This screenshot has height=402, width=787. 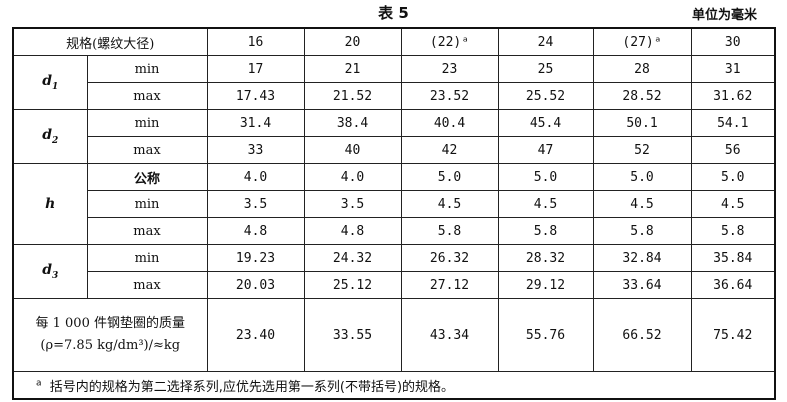 I want to click on table-row: max 20.03 25.12 27.12 29.12 33.64 36.64, so click(x=394, y=285).